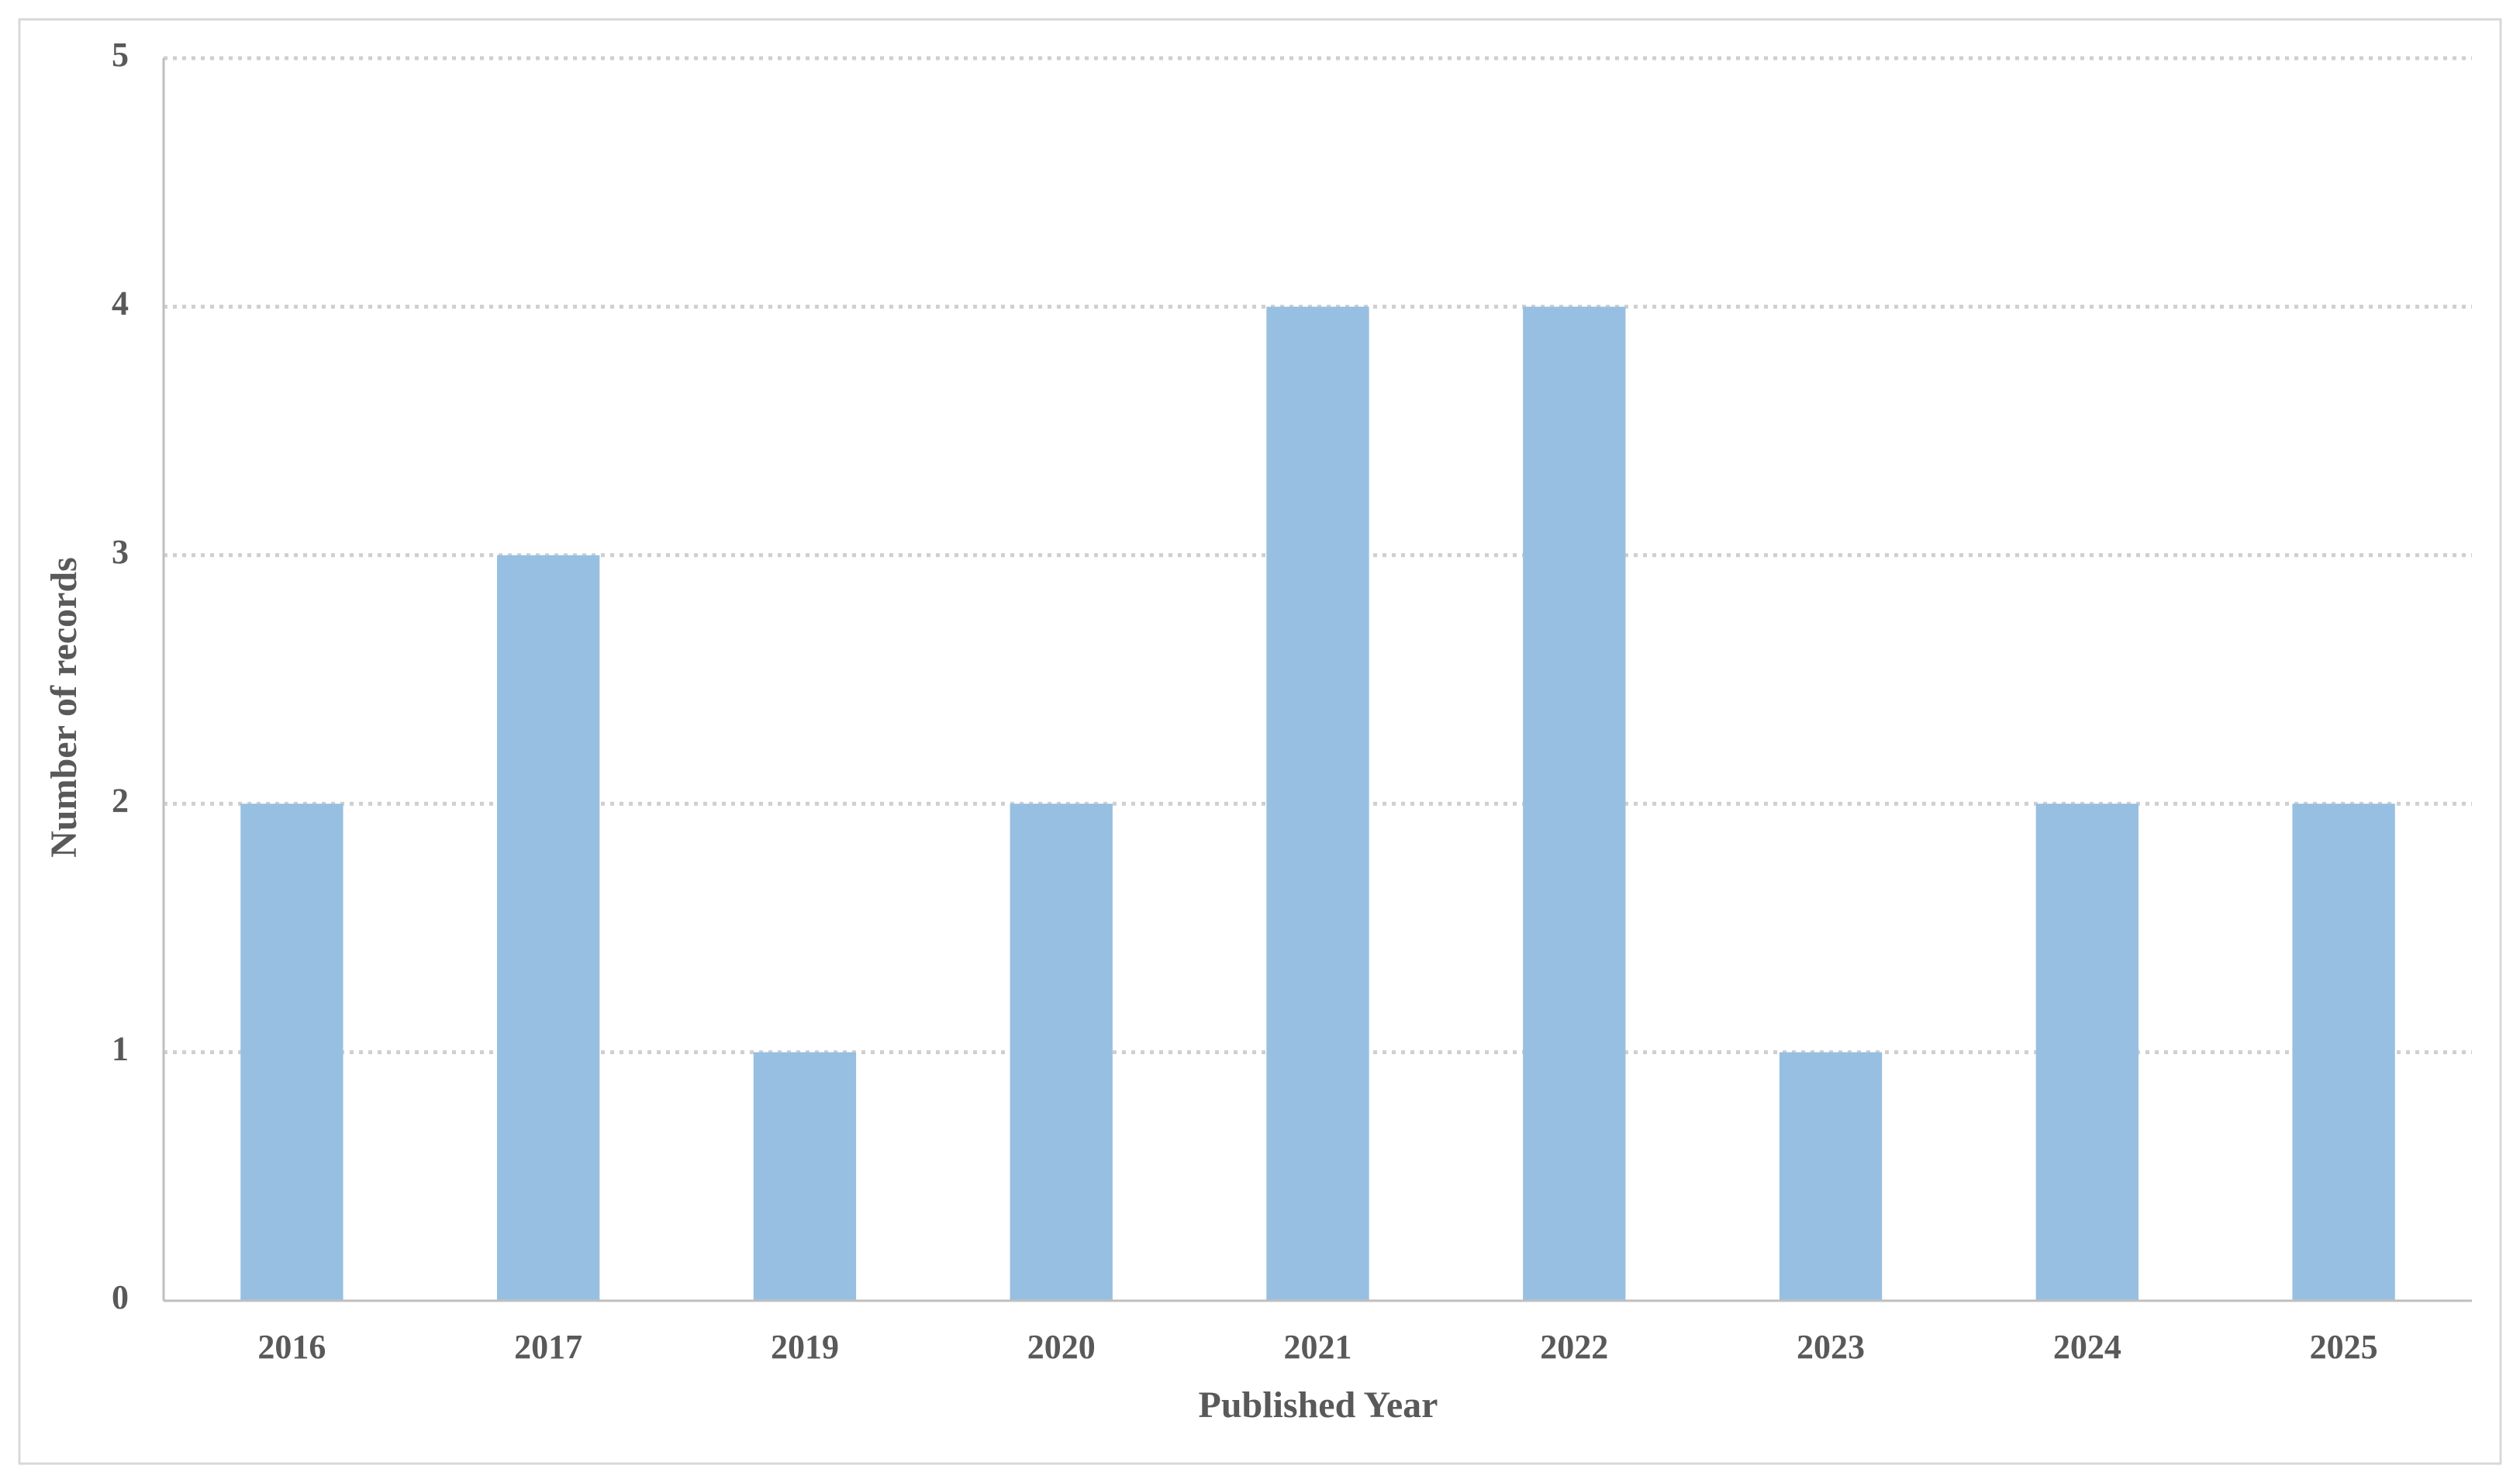  Describe the element at coordinates (1318, 1405) in the screenshot. I see `x-axis-title: Published Year` at that location.